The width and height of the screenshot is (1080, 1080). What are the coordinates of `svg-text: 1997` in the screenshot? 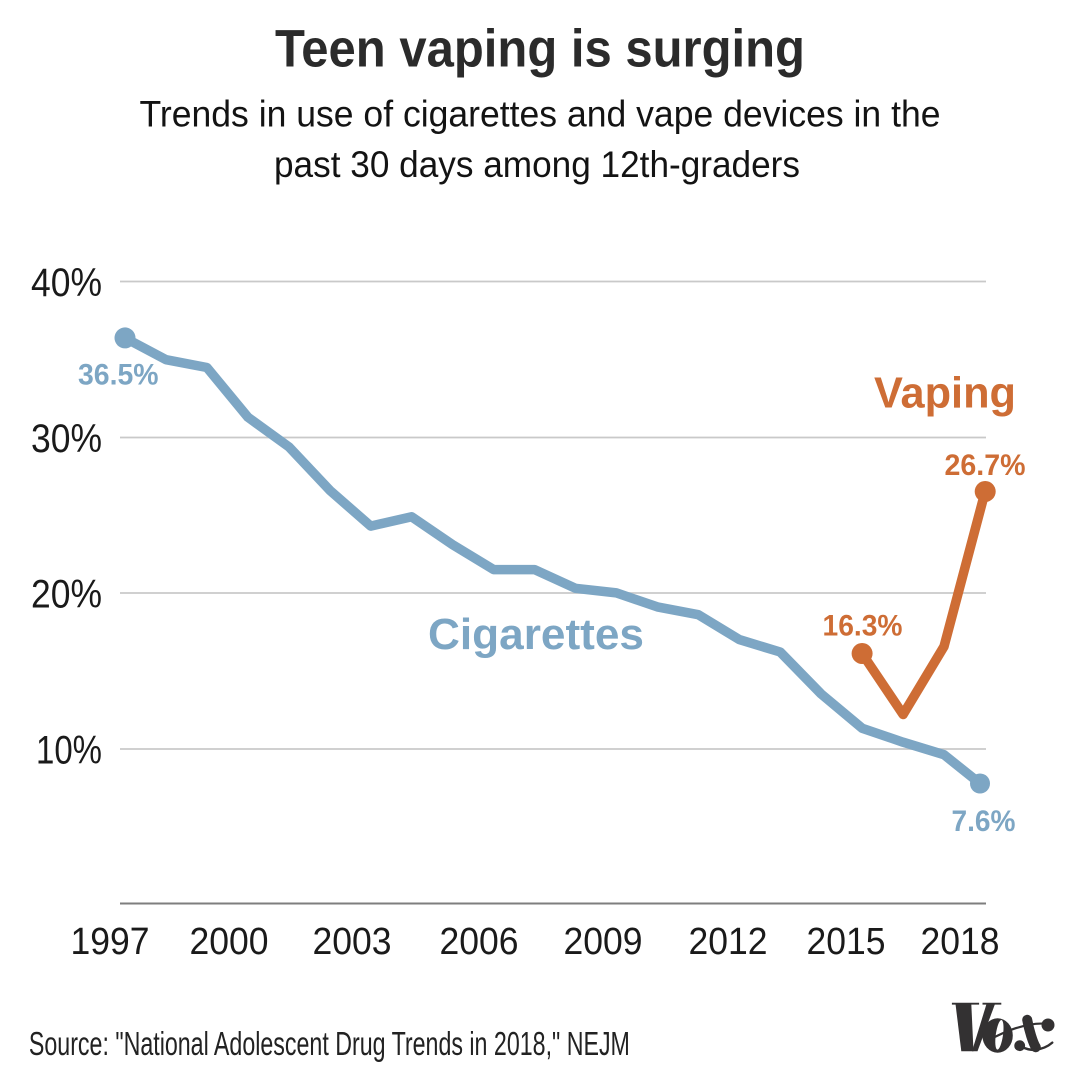 It's located at (110, 942).